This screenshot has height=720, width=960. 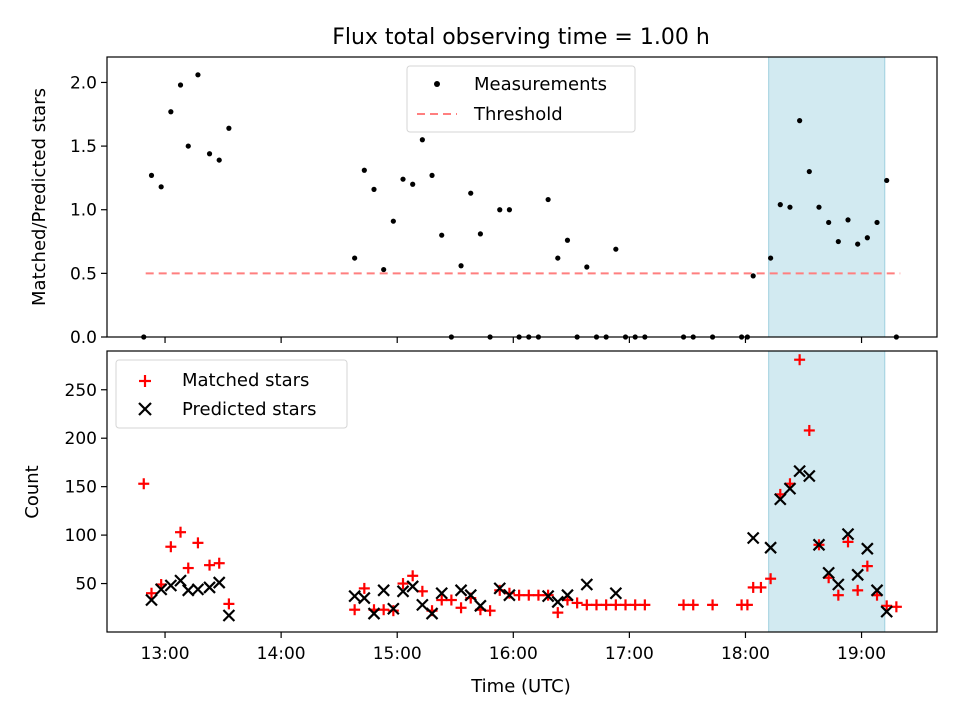 I want to click on bottom-y-ticks: 50 100 150 200 250, so click(x=86, y=488).